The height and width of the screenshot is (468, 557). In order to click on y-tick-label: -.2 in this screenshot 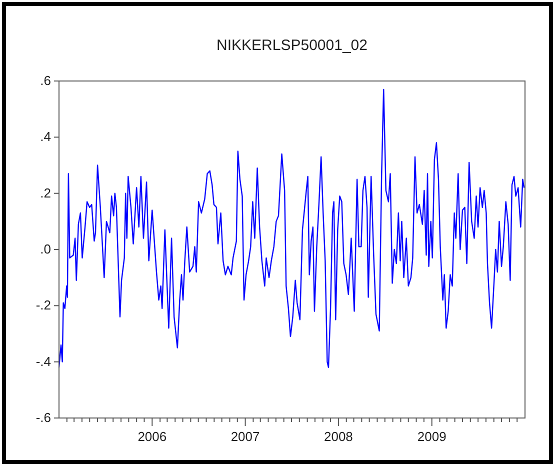, I will do `click(43, 305)`.